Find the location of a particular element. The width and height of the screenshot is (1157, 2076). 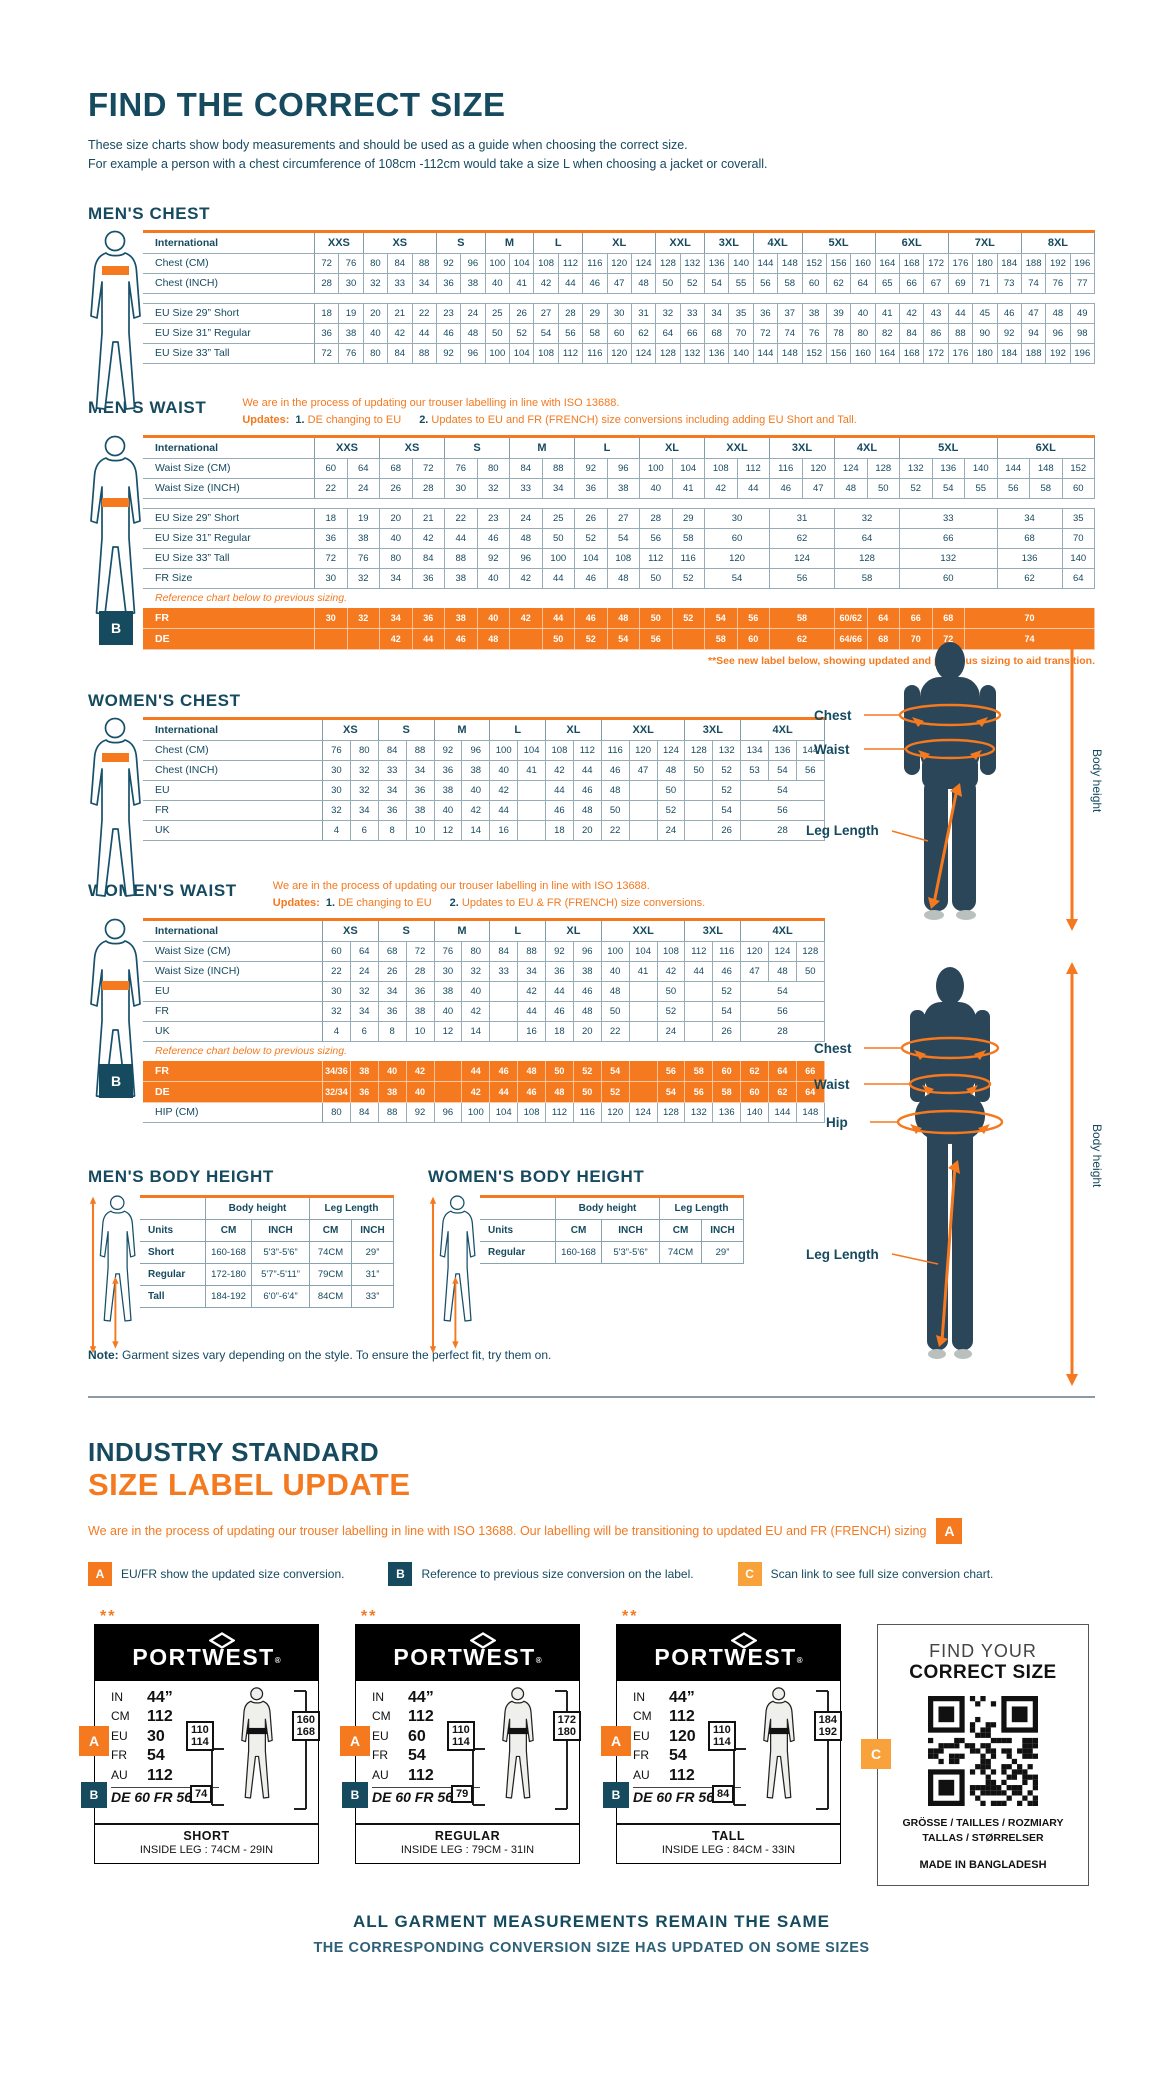

table-row: UK 4 6 8 10 12 14 16 18 20 22 24 26 28 is located at coordinates (484, 830).